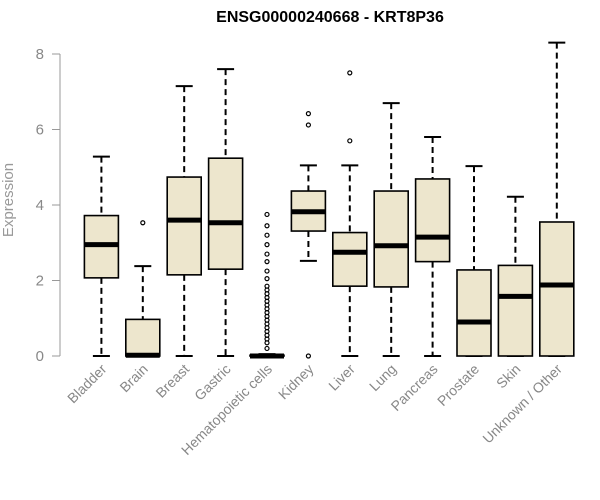 This screenshot has width=600, height=500. What do you see at coordinates (40, 281) in the screenshot?
I see `y-tick-label: 2` at bounding box center [40, 281].